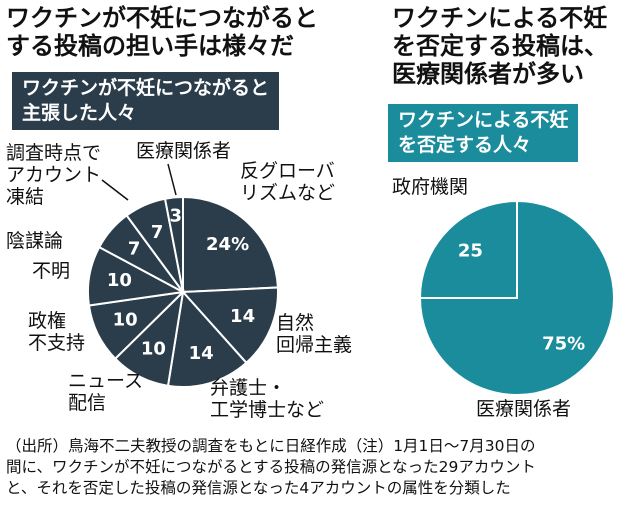  Describe the element at coordinates (267, 399) in the screenshot. I see `cat: 弁護士・ 工学博士など` at that location.